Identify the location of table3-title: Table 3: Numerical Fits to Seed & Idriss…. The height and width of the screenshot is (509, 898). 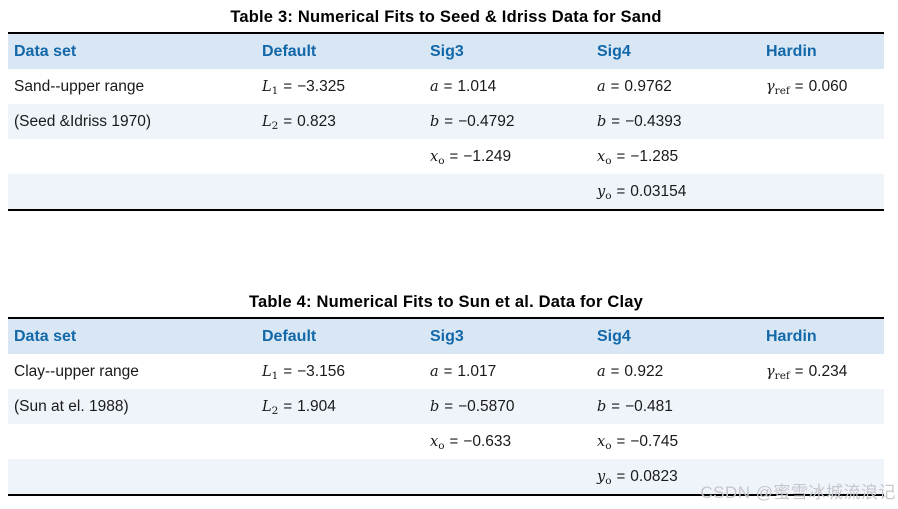
(446, 17).